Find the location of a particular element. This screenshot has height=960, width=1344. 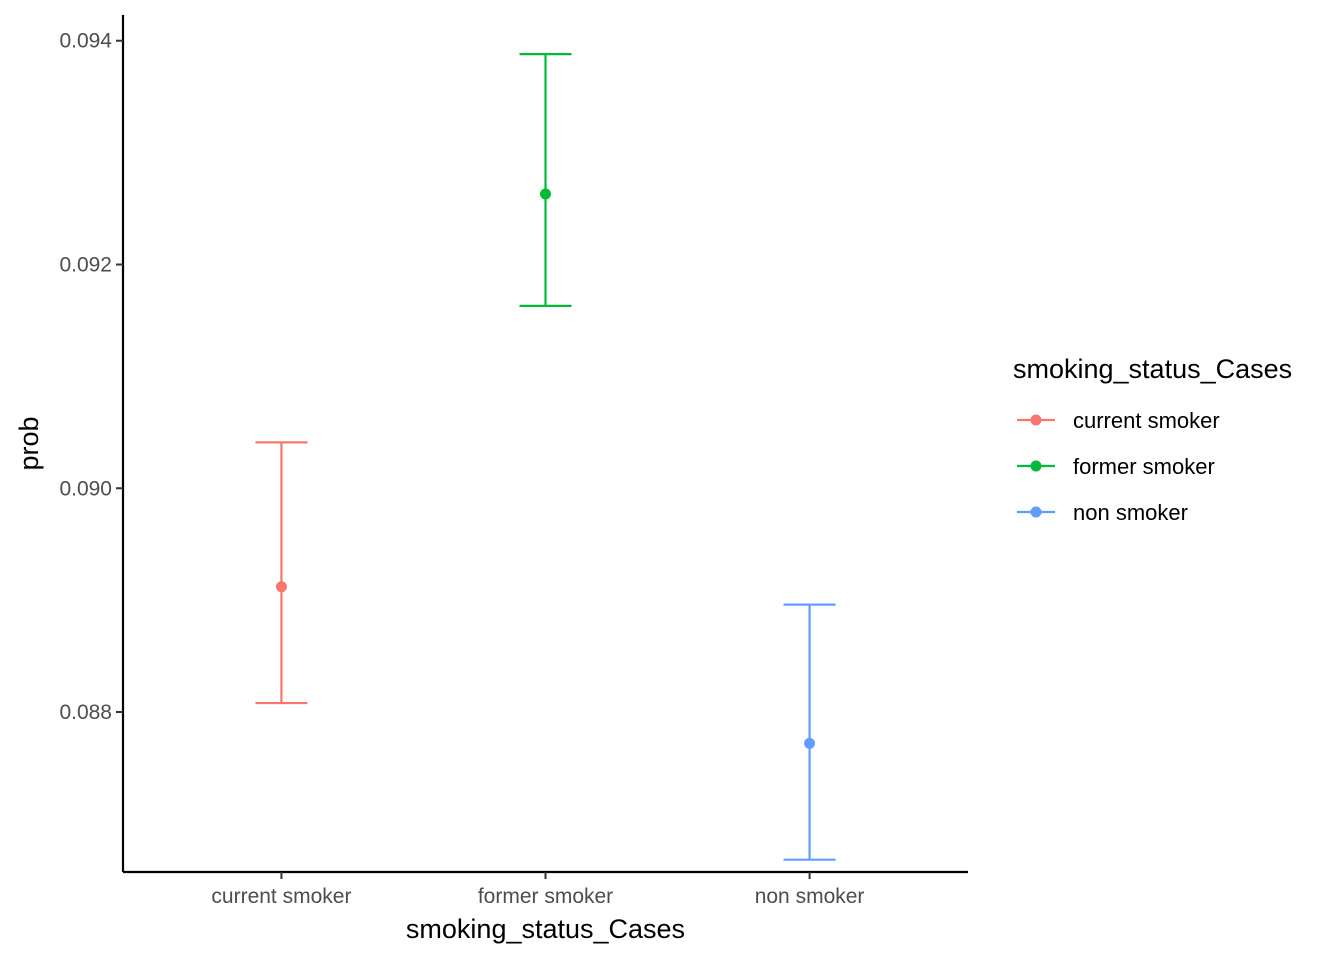

legend-entry: current smoker is located at coordinates (1118, 420).